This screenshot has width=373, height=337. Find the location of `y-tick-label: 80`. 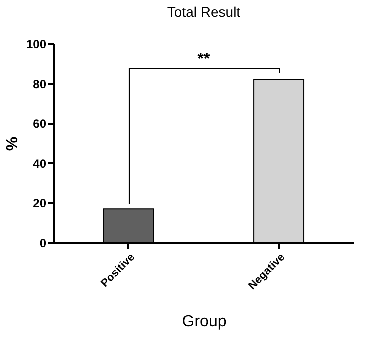

y-tick-label: 80 is located at coordinates (40, 84).